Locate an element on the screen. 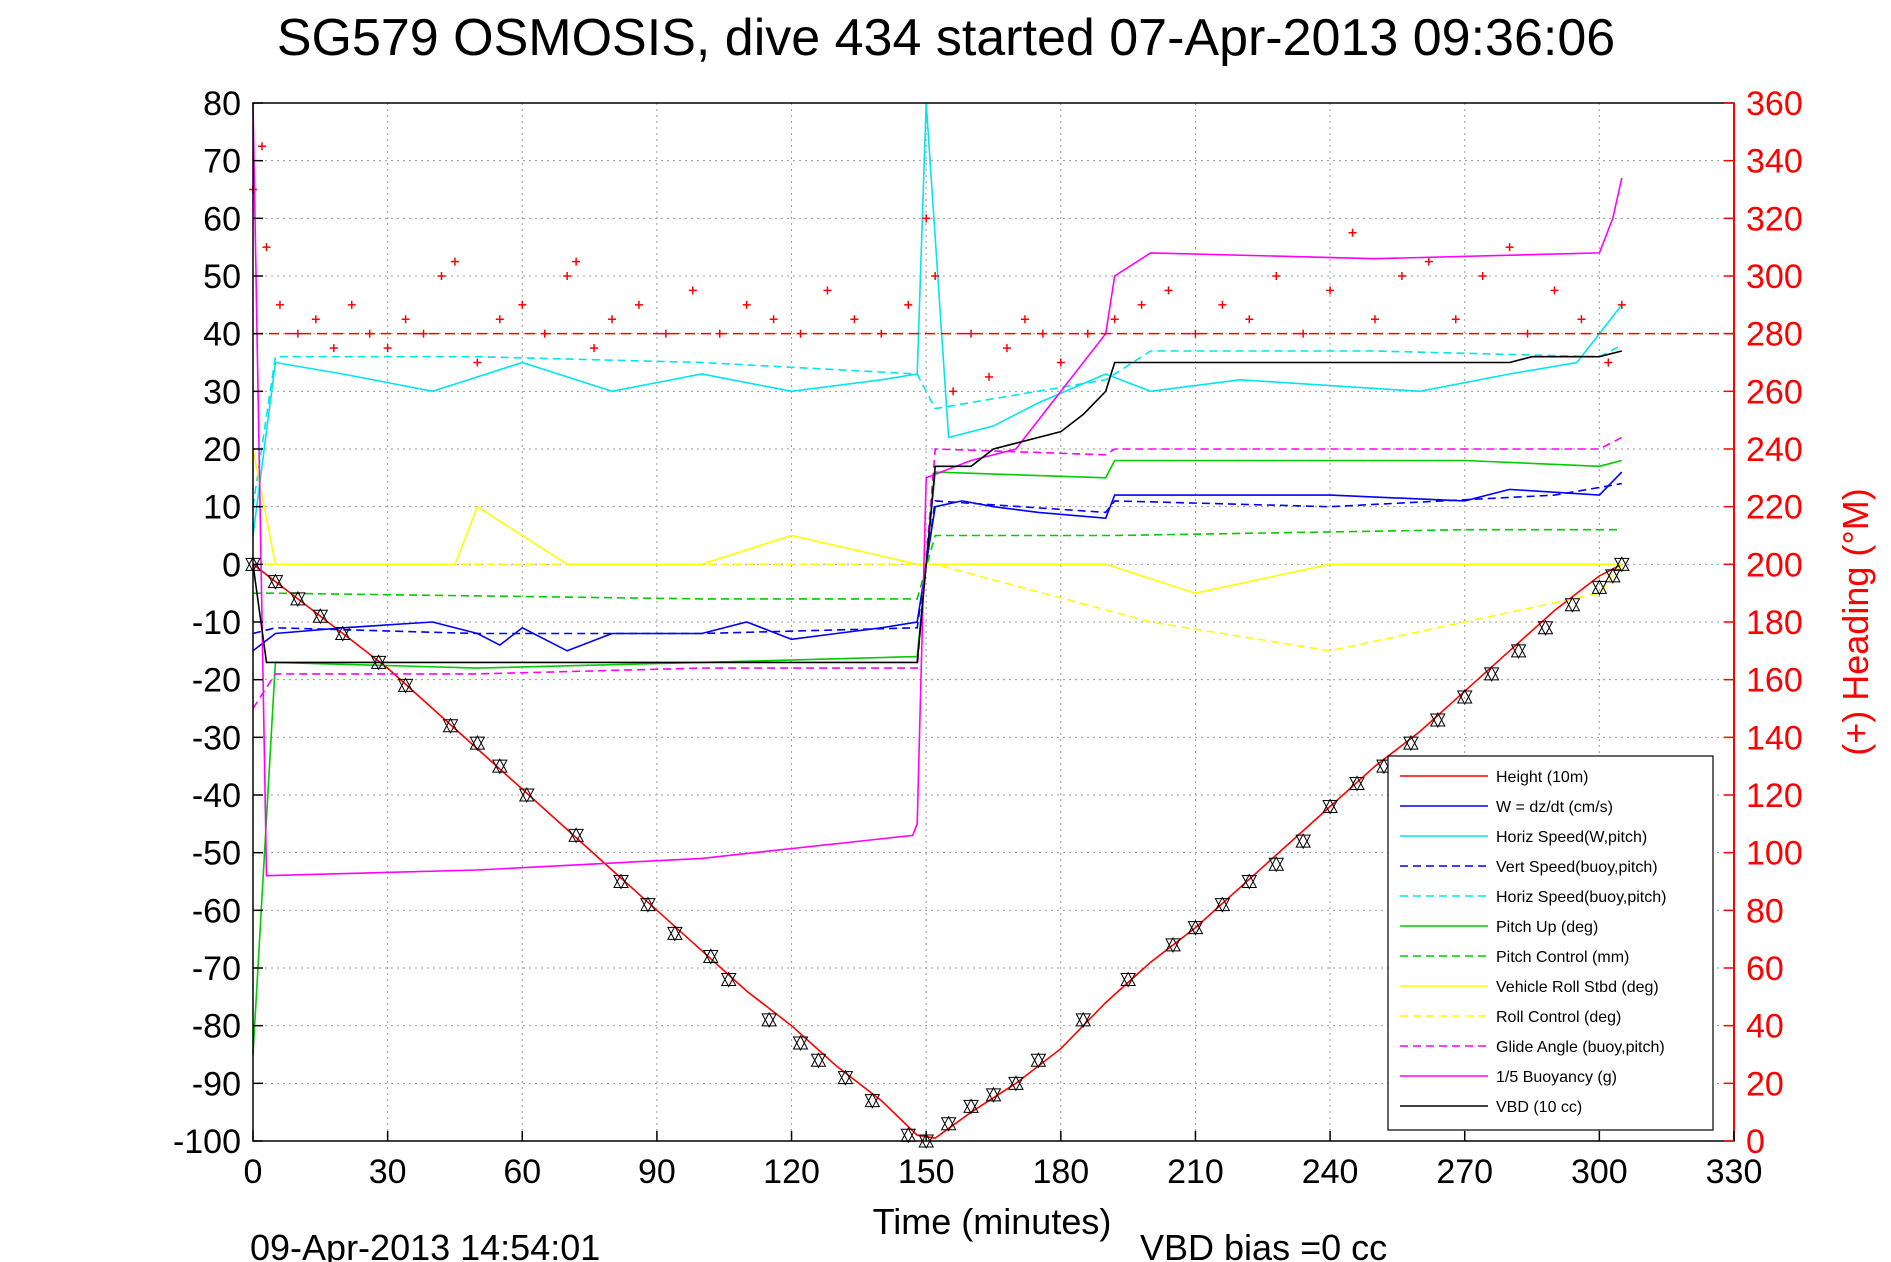 The image size is (1891, 1262). legend-label: Glide Angle (buoy,pitch) is located at coordinates (1580, 1047).